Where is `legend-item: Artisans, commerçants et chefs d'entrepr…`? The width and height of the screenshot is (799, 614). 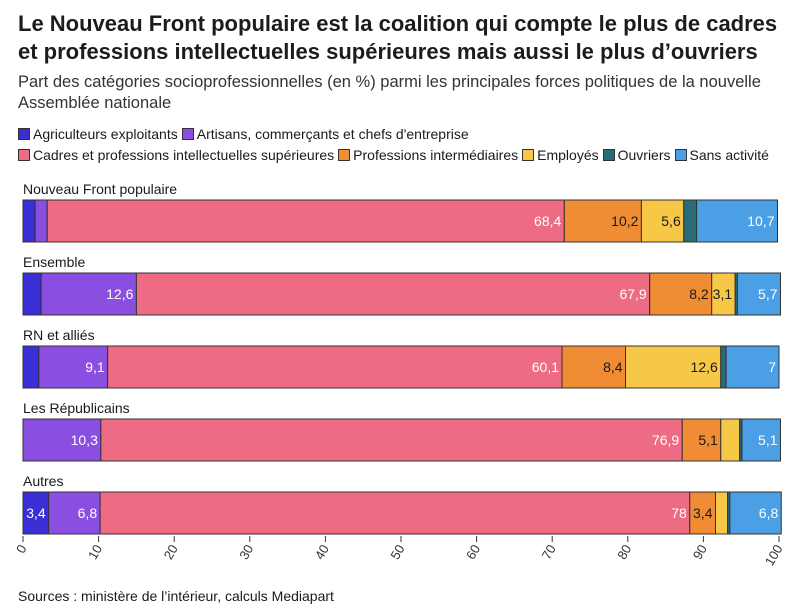
legend-item: Artisans, commerçants et chefs d'entrepr… is located at coordinates (325, 134).